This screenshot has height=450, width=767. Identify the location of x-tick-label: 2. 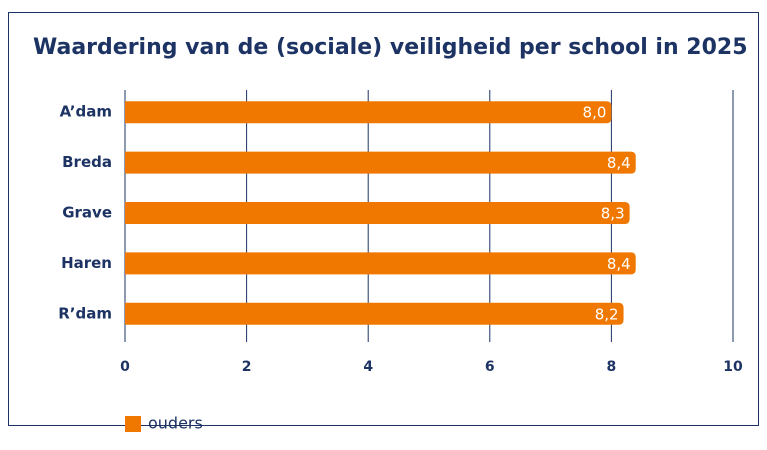
(247, 367).